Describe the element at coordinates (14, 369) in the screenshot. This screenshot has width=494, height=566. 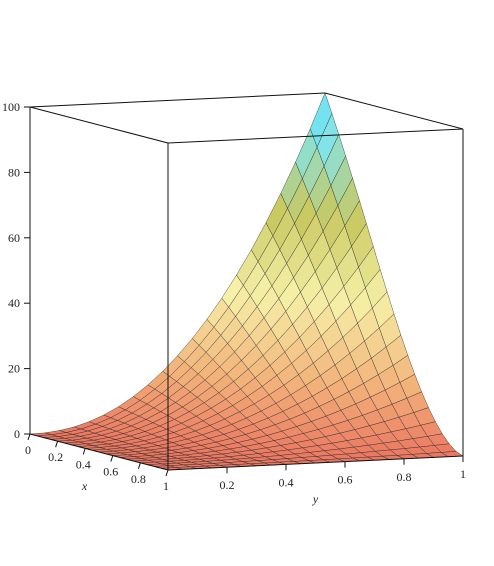
I see `z-tick-label: 20` at that location.